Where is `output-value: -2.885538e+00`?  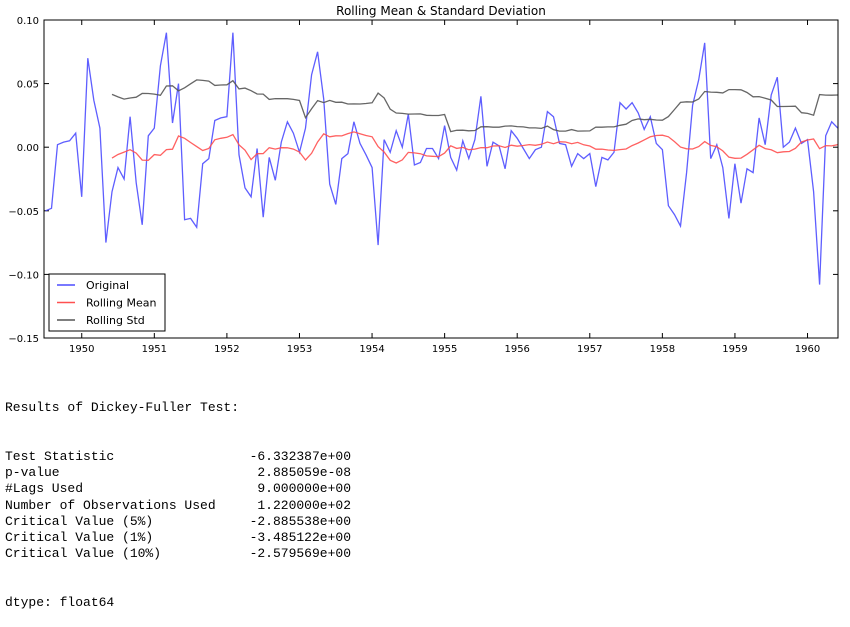 output-value: -2.885538e+00 is located at coordinates (292, 522).